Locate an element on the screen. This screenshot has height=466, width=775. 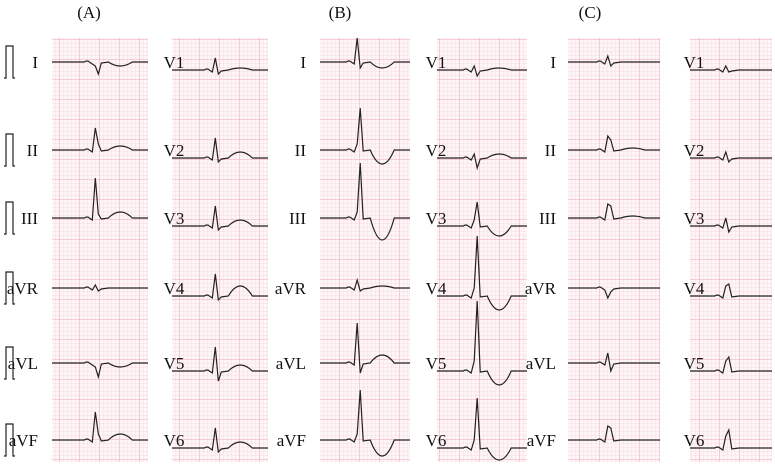
panel-label: (B) is located at coordinates (340, 12).